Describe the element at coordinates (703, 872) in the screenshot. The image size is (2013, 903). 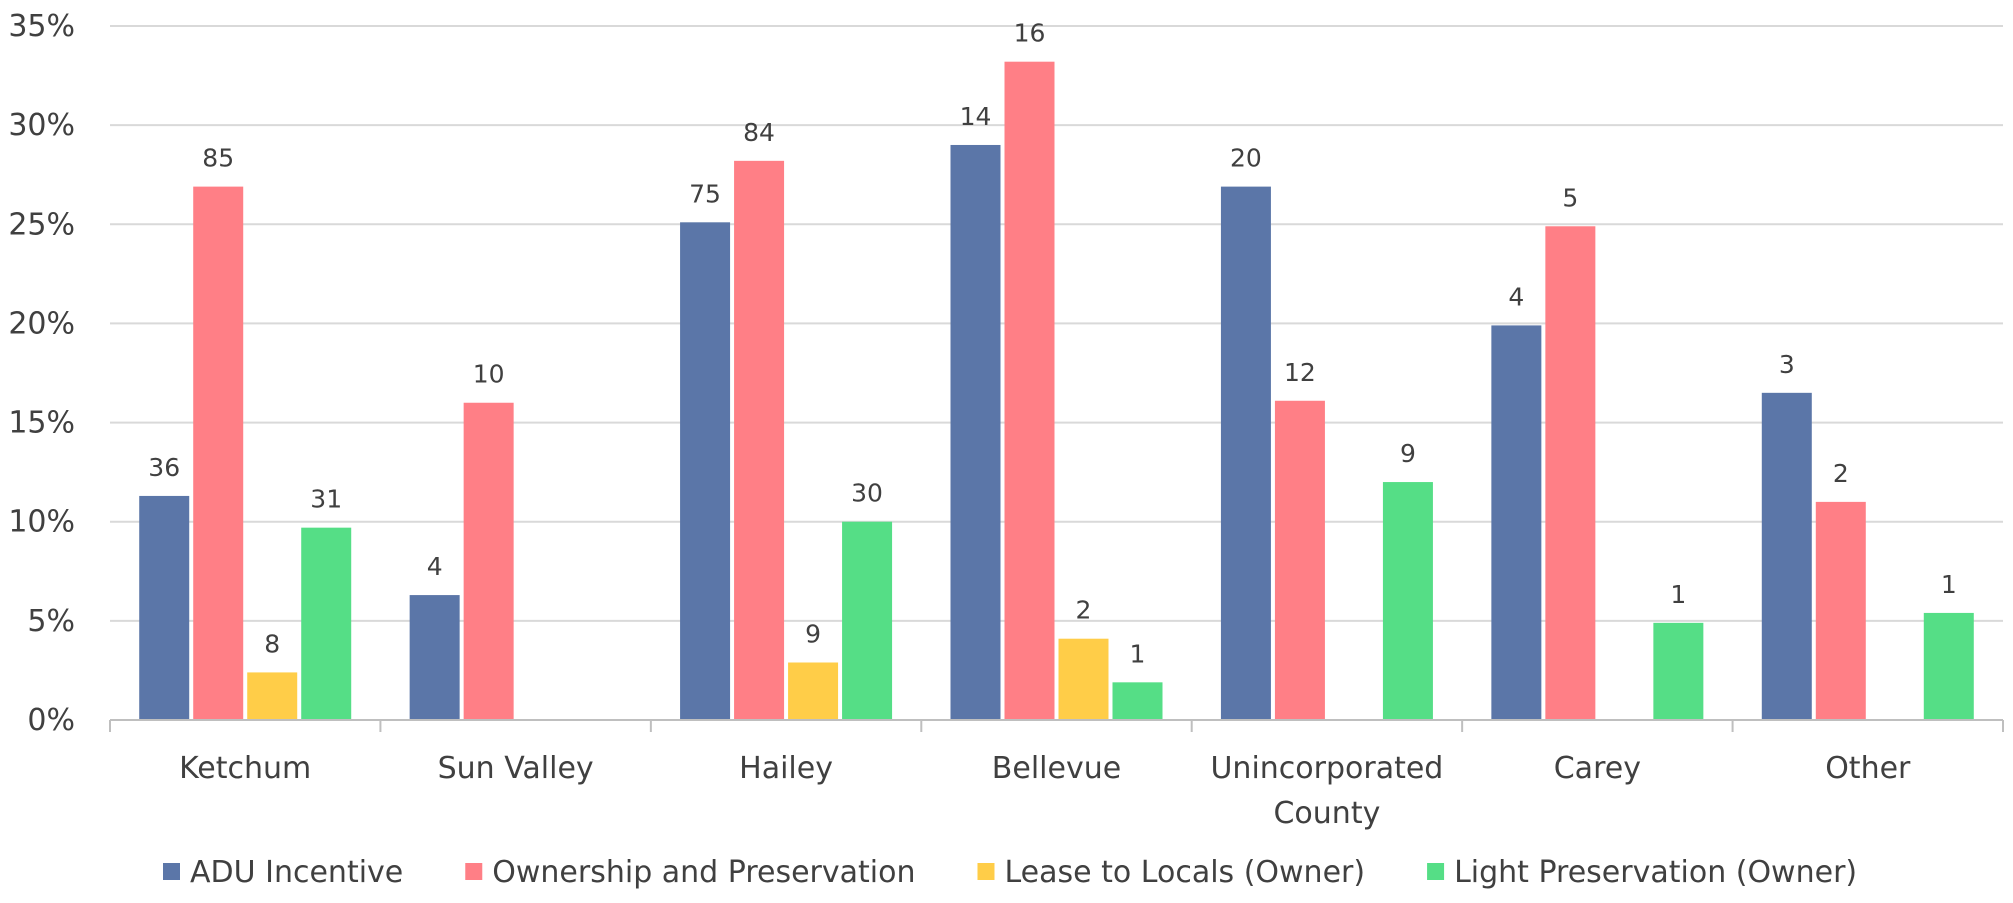
I see `legend-label: Ownership and Preservation` at that location.